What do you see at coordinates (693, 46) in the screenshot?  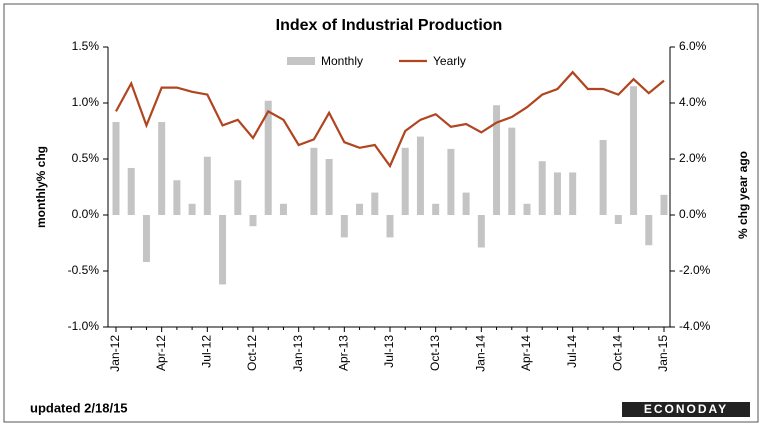 I see `y2-tick-label: 6.0%` at bounding box center [693, 46].